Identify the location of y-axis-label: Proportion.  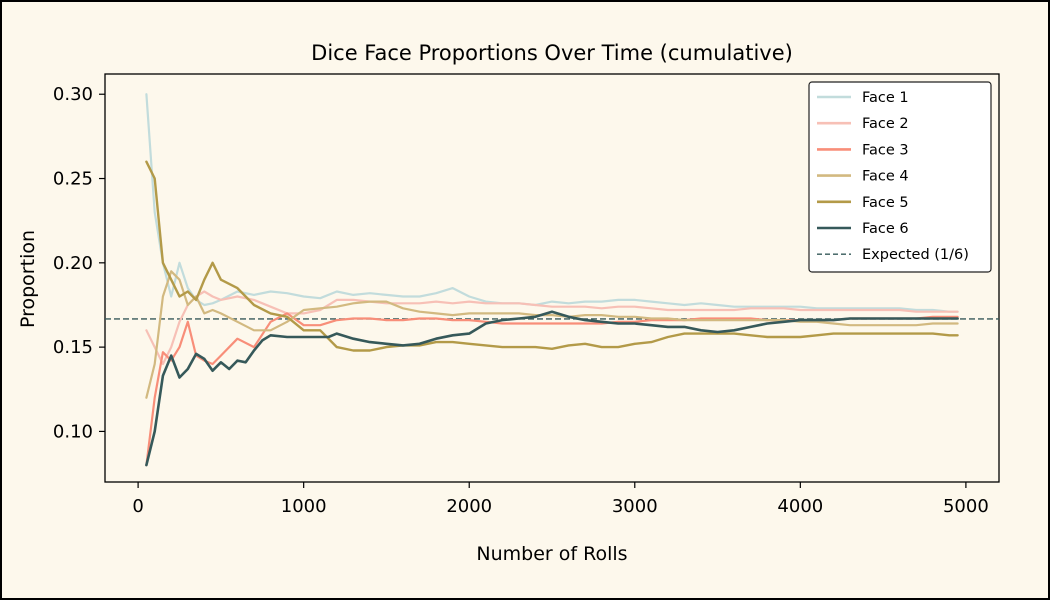
(28, 279).